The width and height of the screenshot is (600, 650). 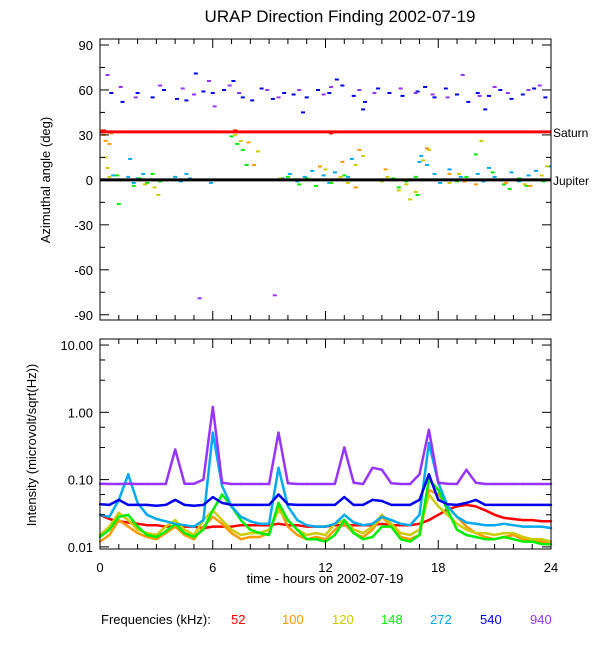 I want to click on y-tick-label: 0.10, so click(x=80, y=480).